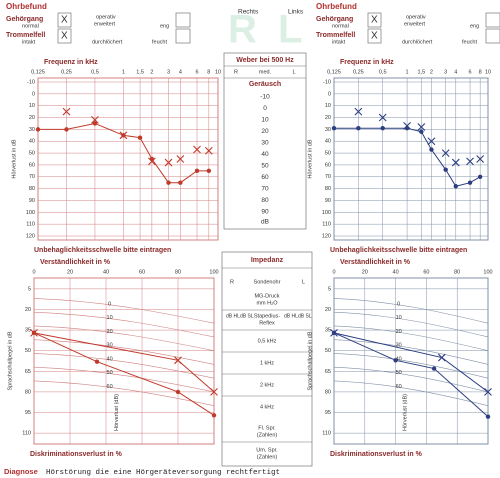 Image resolution: width=500 pixels, height=478 pixels. Describe the element at coordinates (265, 97) in the screenshot. I see `weber-level: -10` at that location.